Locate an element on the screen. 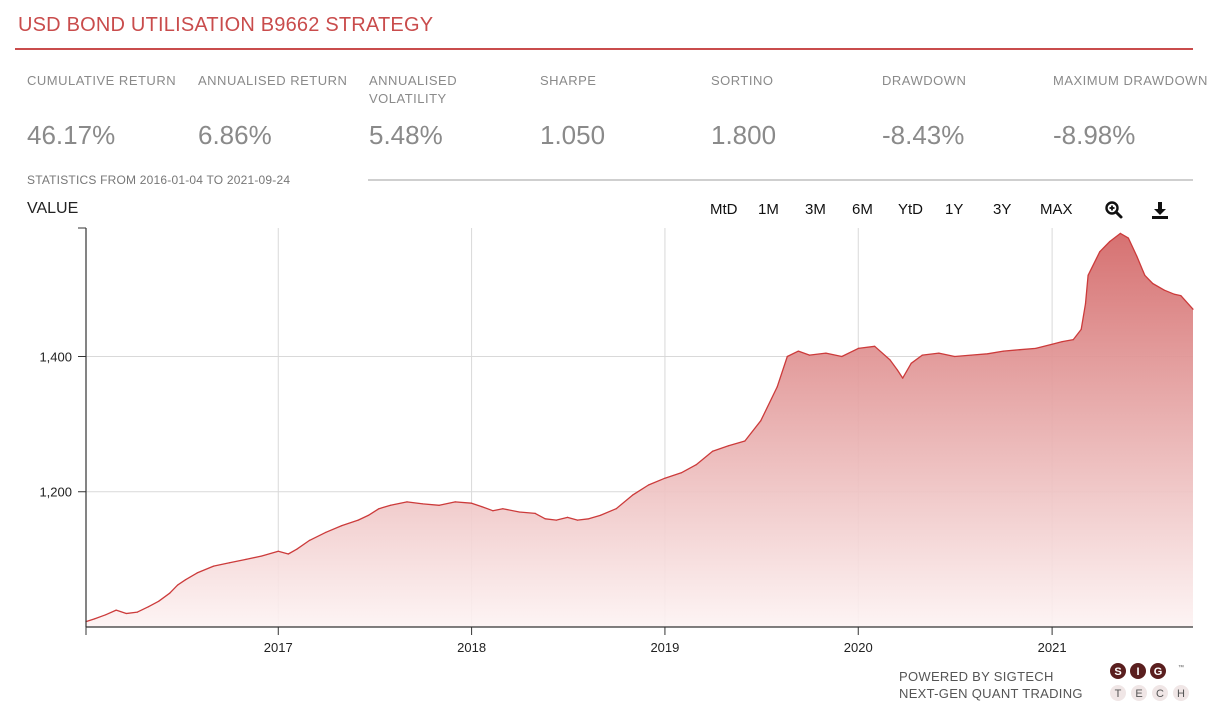 The height and width of the screenshot is (722, 1222). logo-letter: C is located at coordinates (1160, 694).